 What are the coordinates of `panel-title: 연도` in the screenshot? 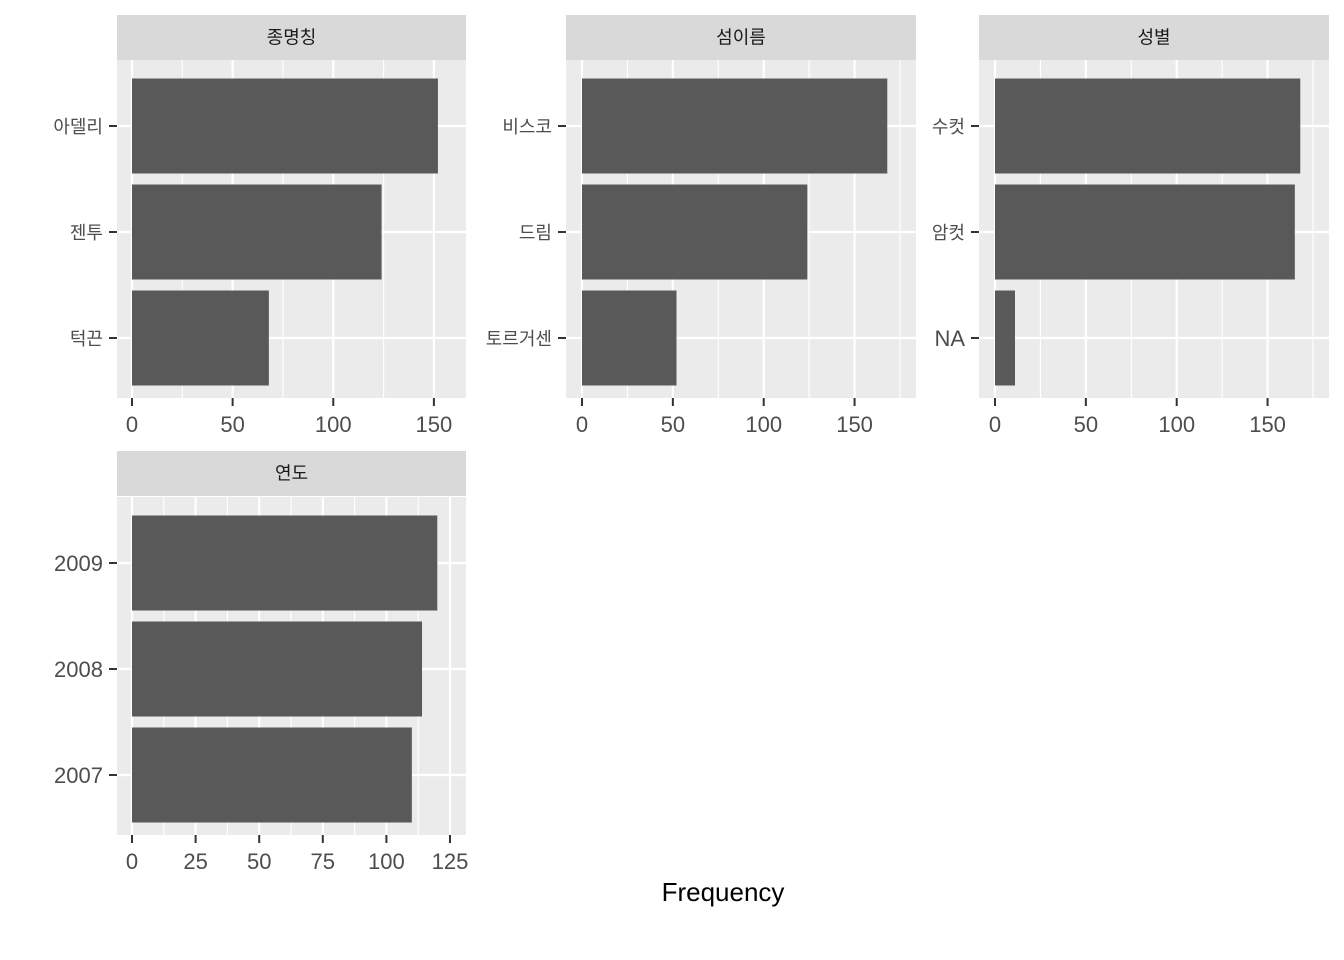 It's located at (291, 474).